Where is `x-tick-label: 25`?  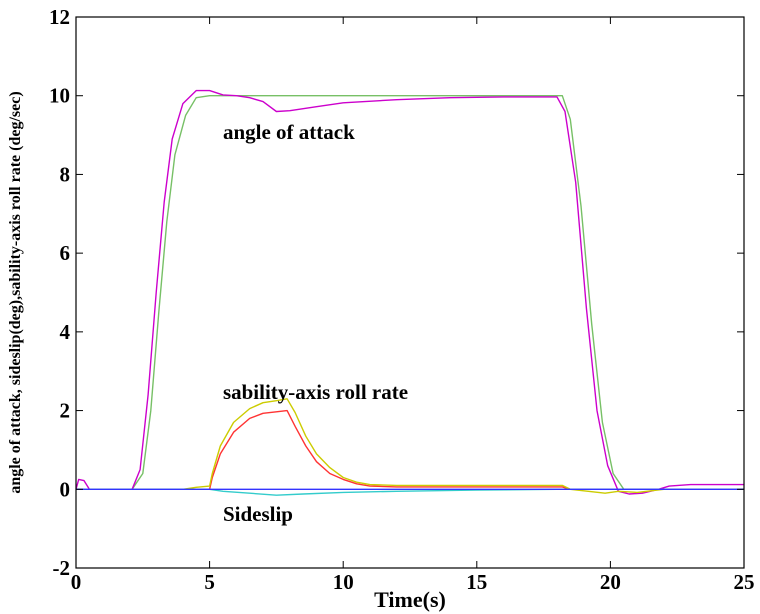
x-tick-label: 25 is located at coordinates (744, 582).